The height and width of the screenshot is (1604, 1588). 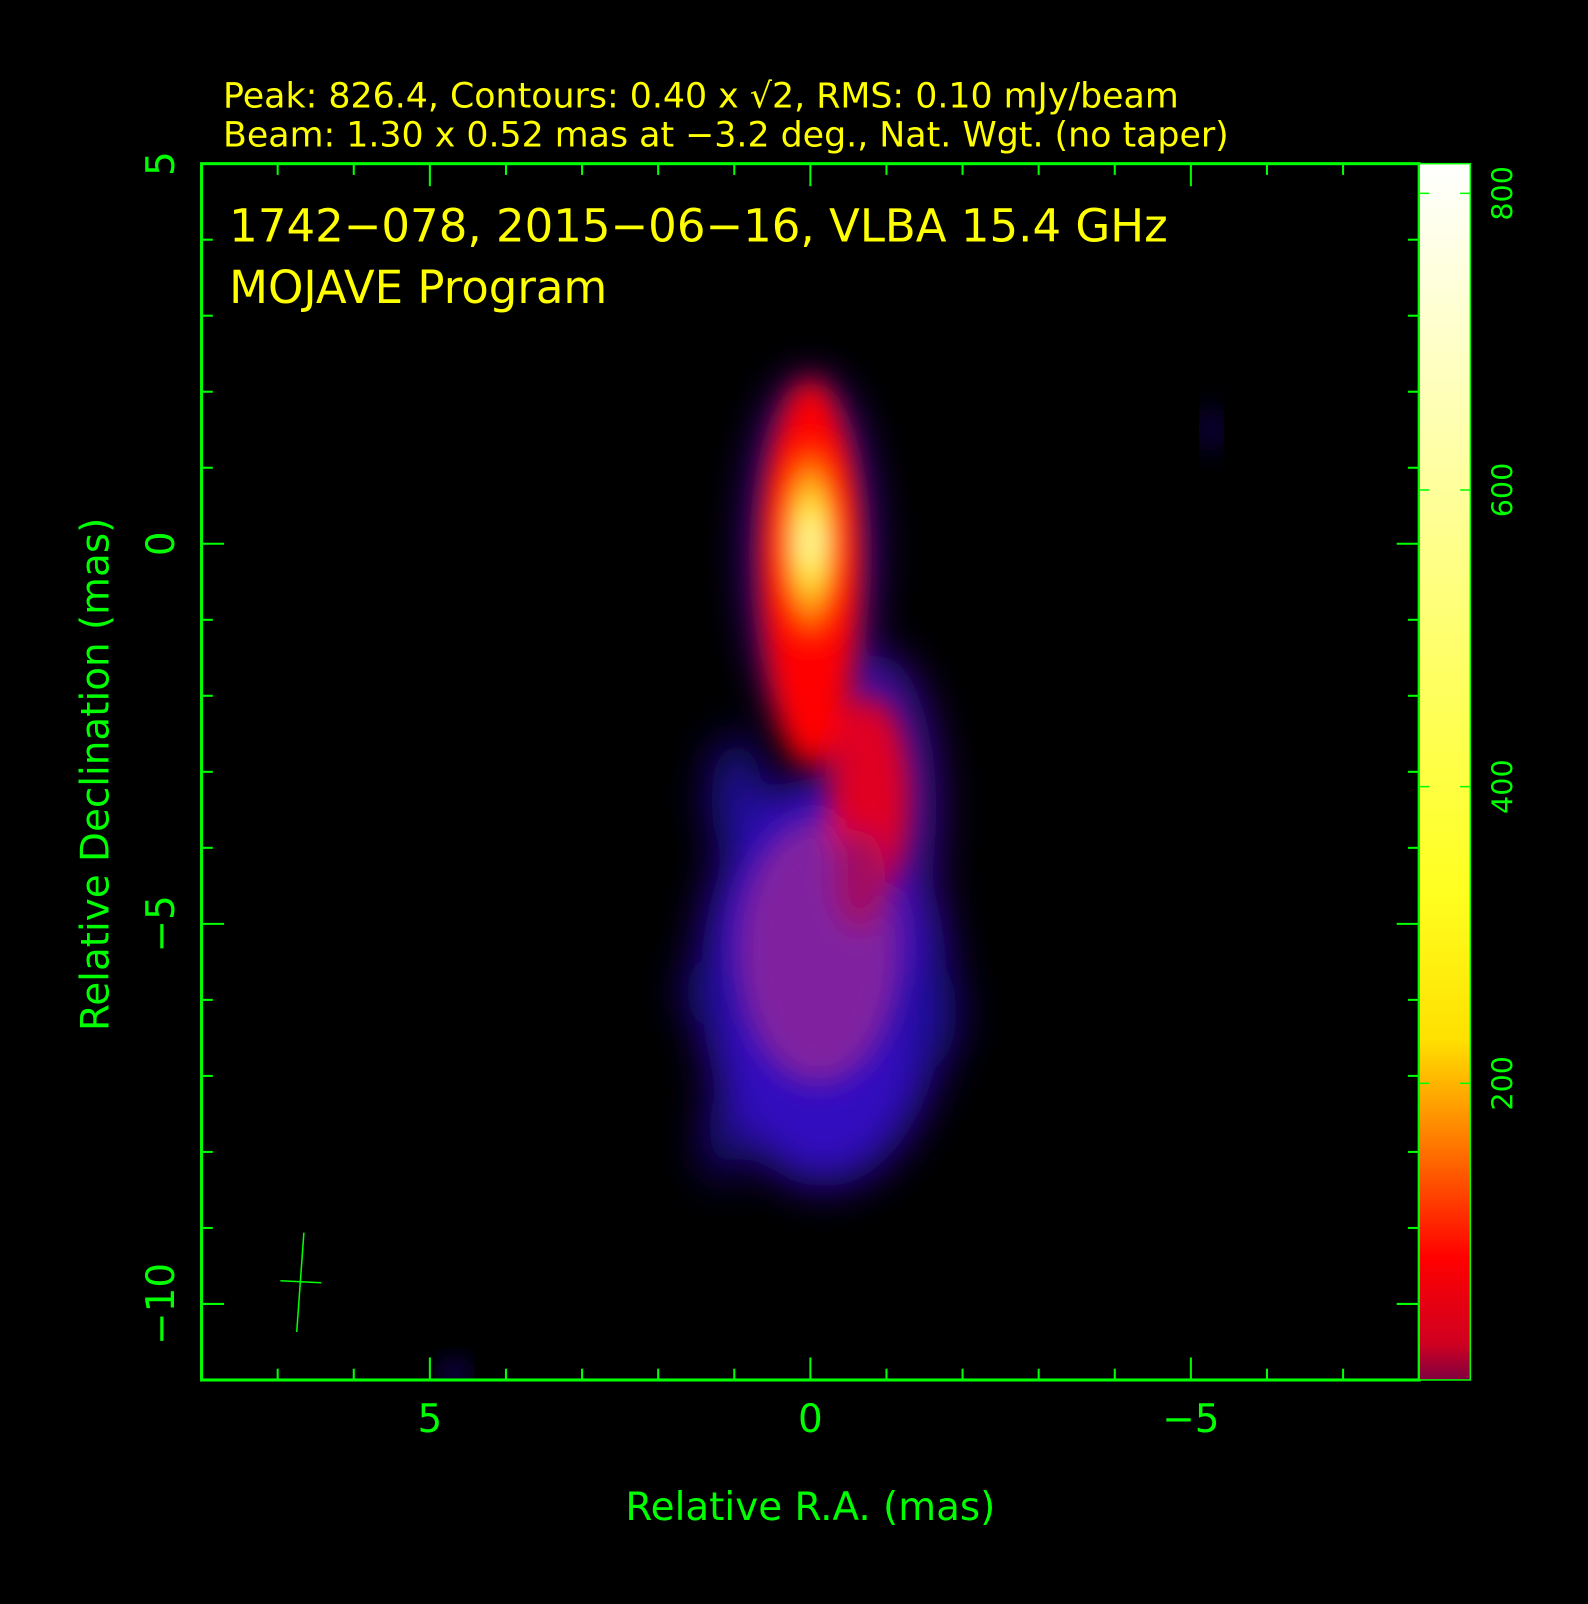 What do you see at coordinates (161, 923) in the screenshot?
I see `y-tick-label: −5` at bounding box center [161, 923].